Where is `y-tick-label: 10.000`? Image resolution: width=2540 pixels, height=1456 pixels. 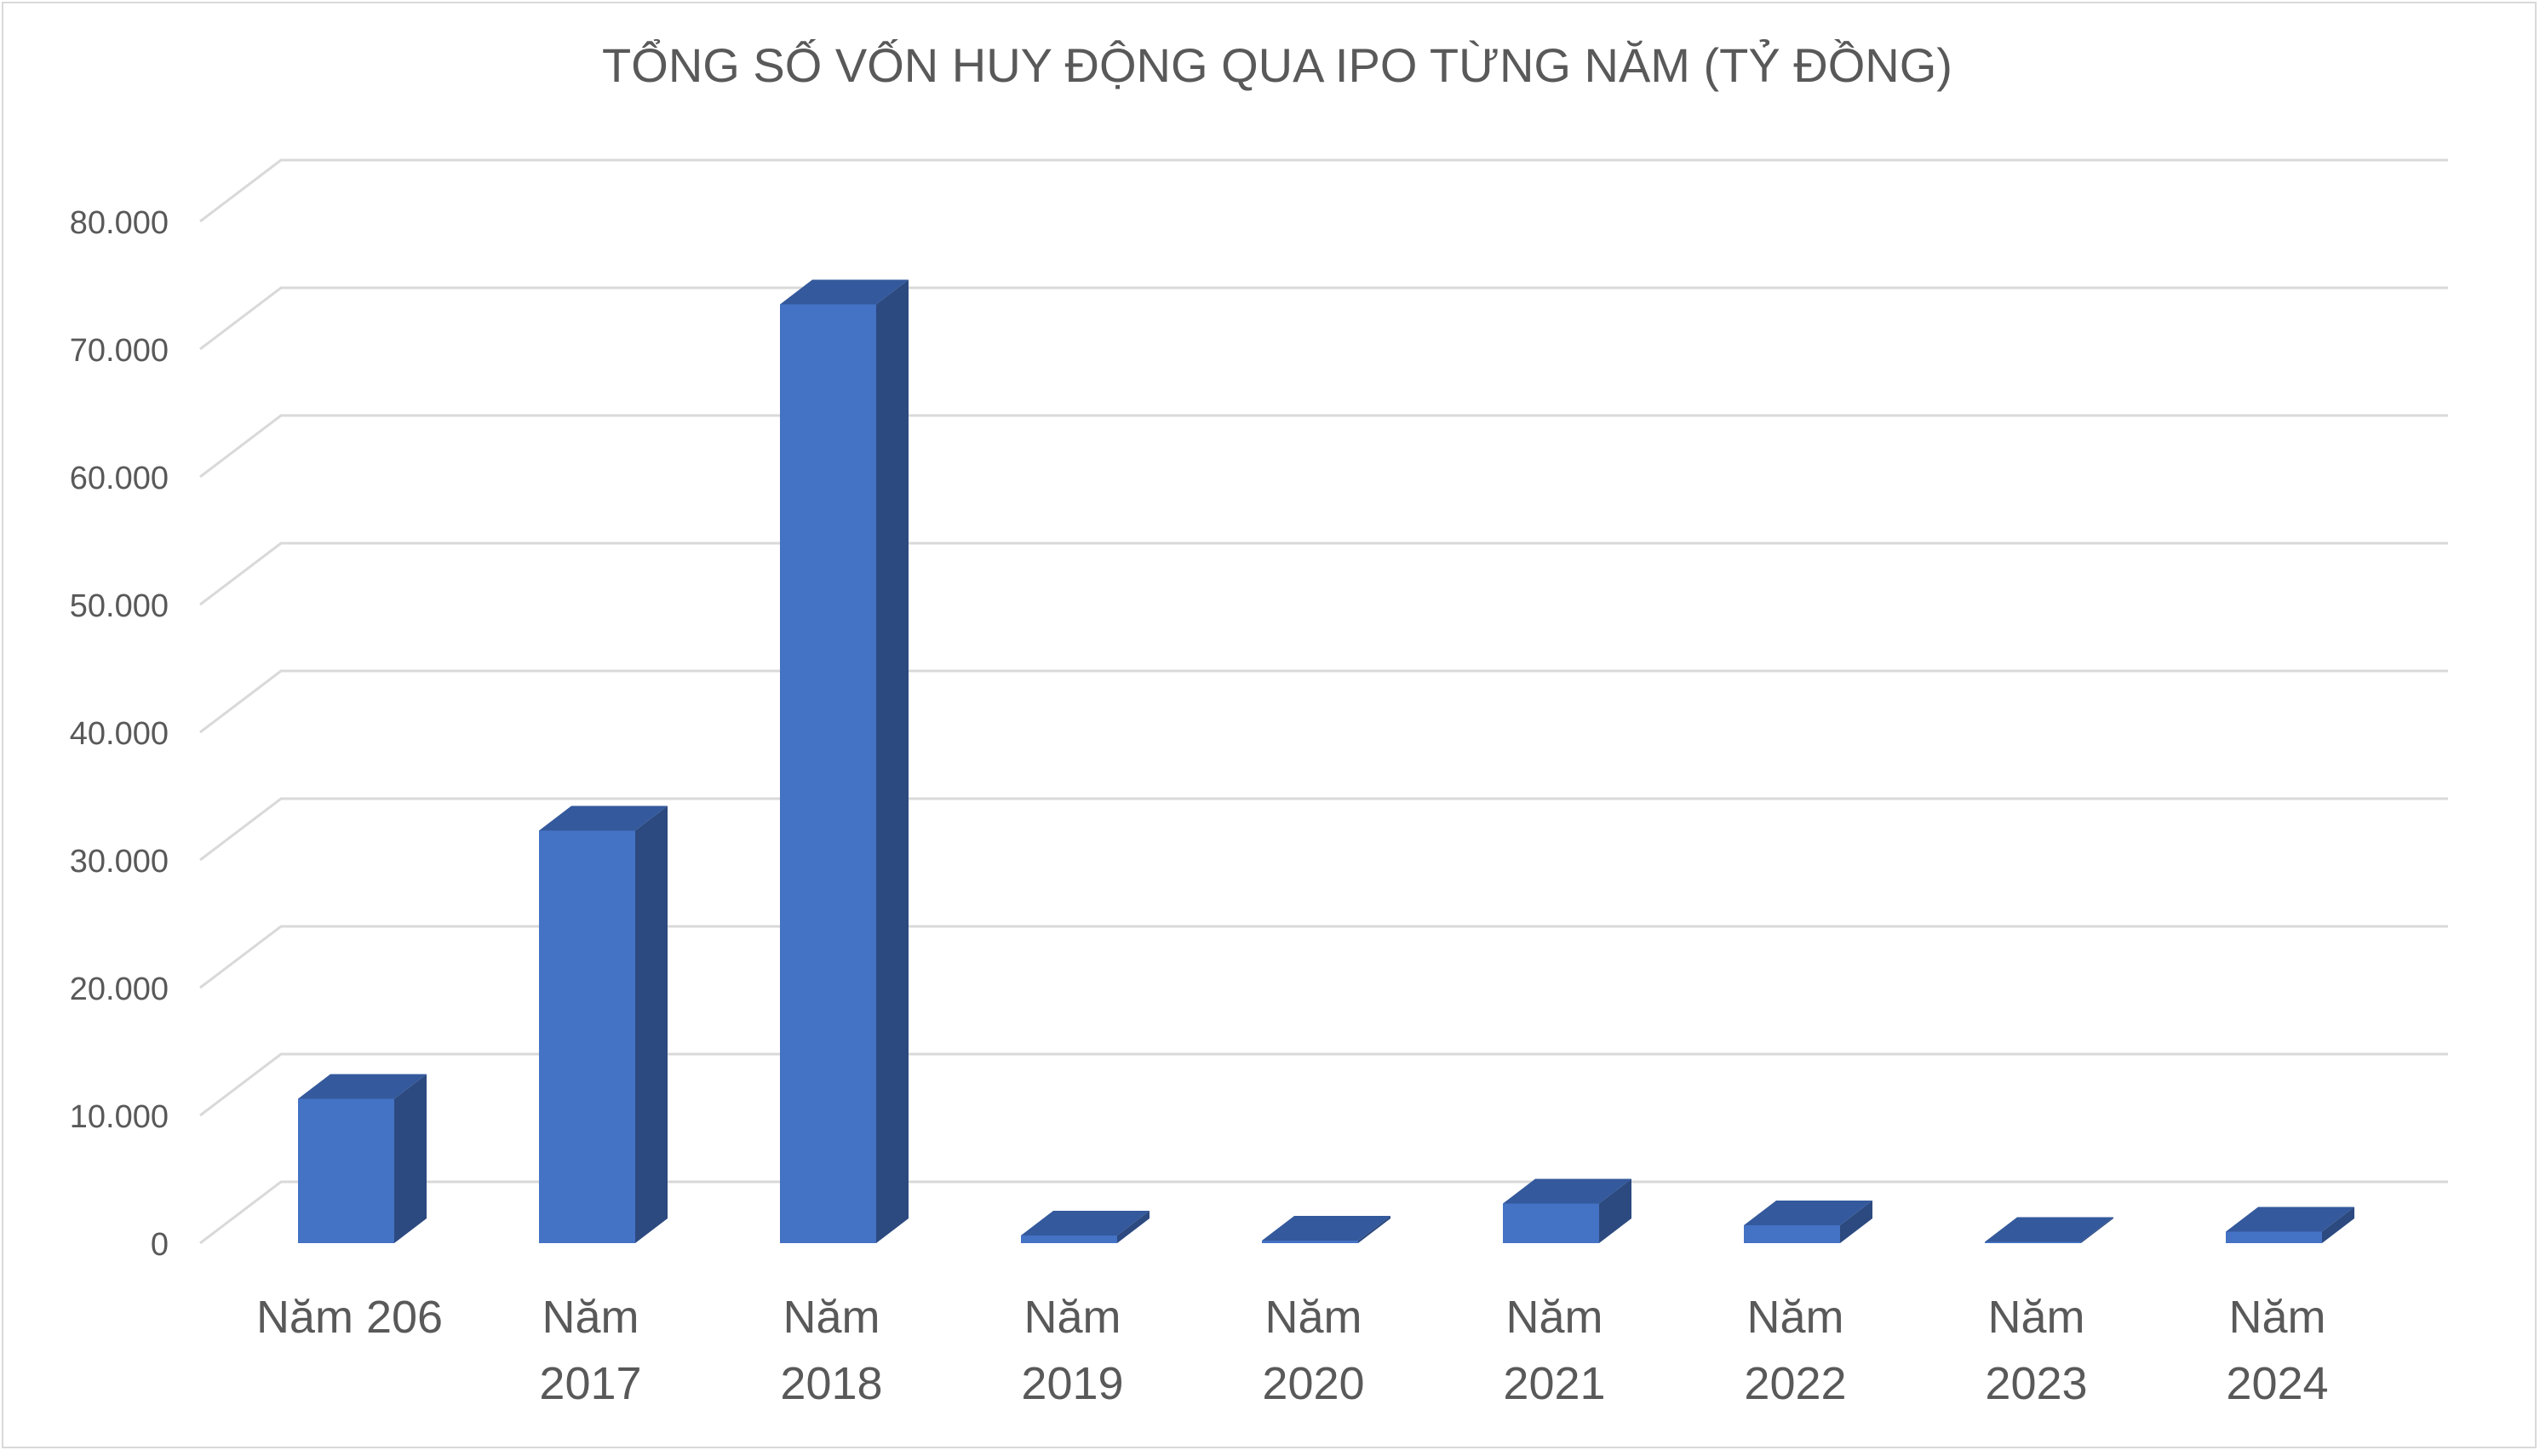 y-tick-label: 10.000 is located at coordinates (119, 1117).